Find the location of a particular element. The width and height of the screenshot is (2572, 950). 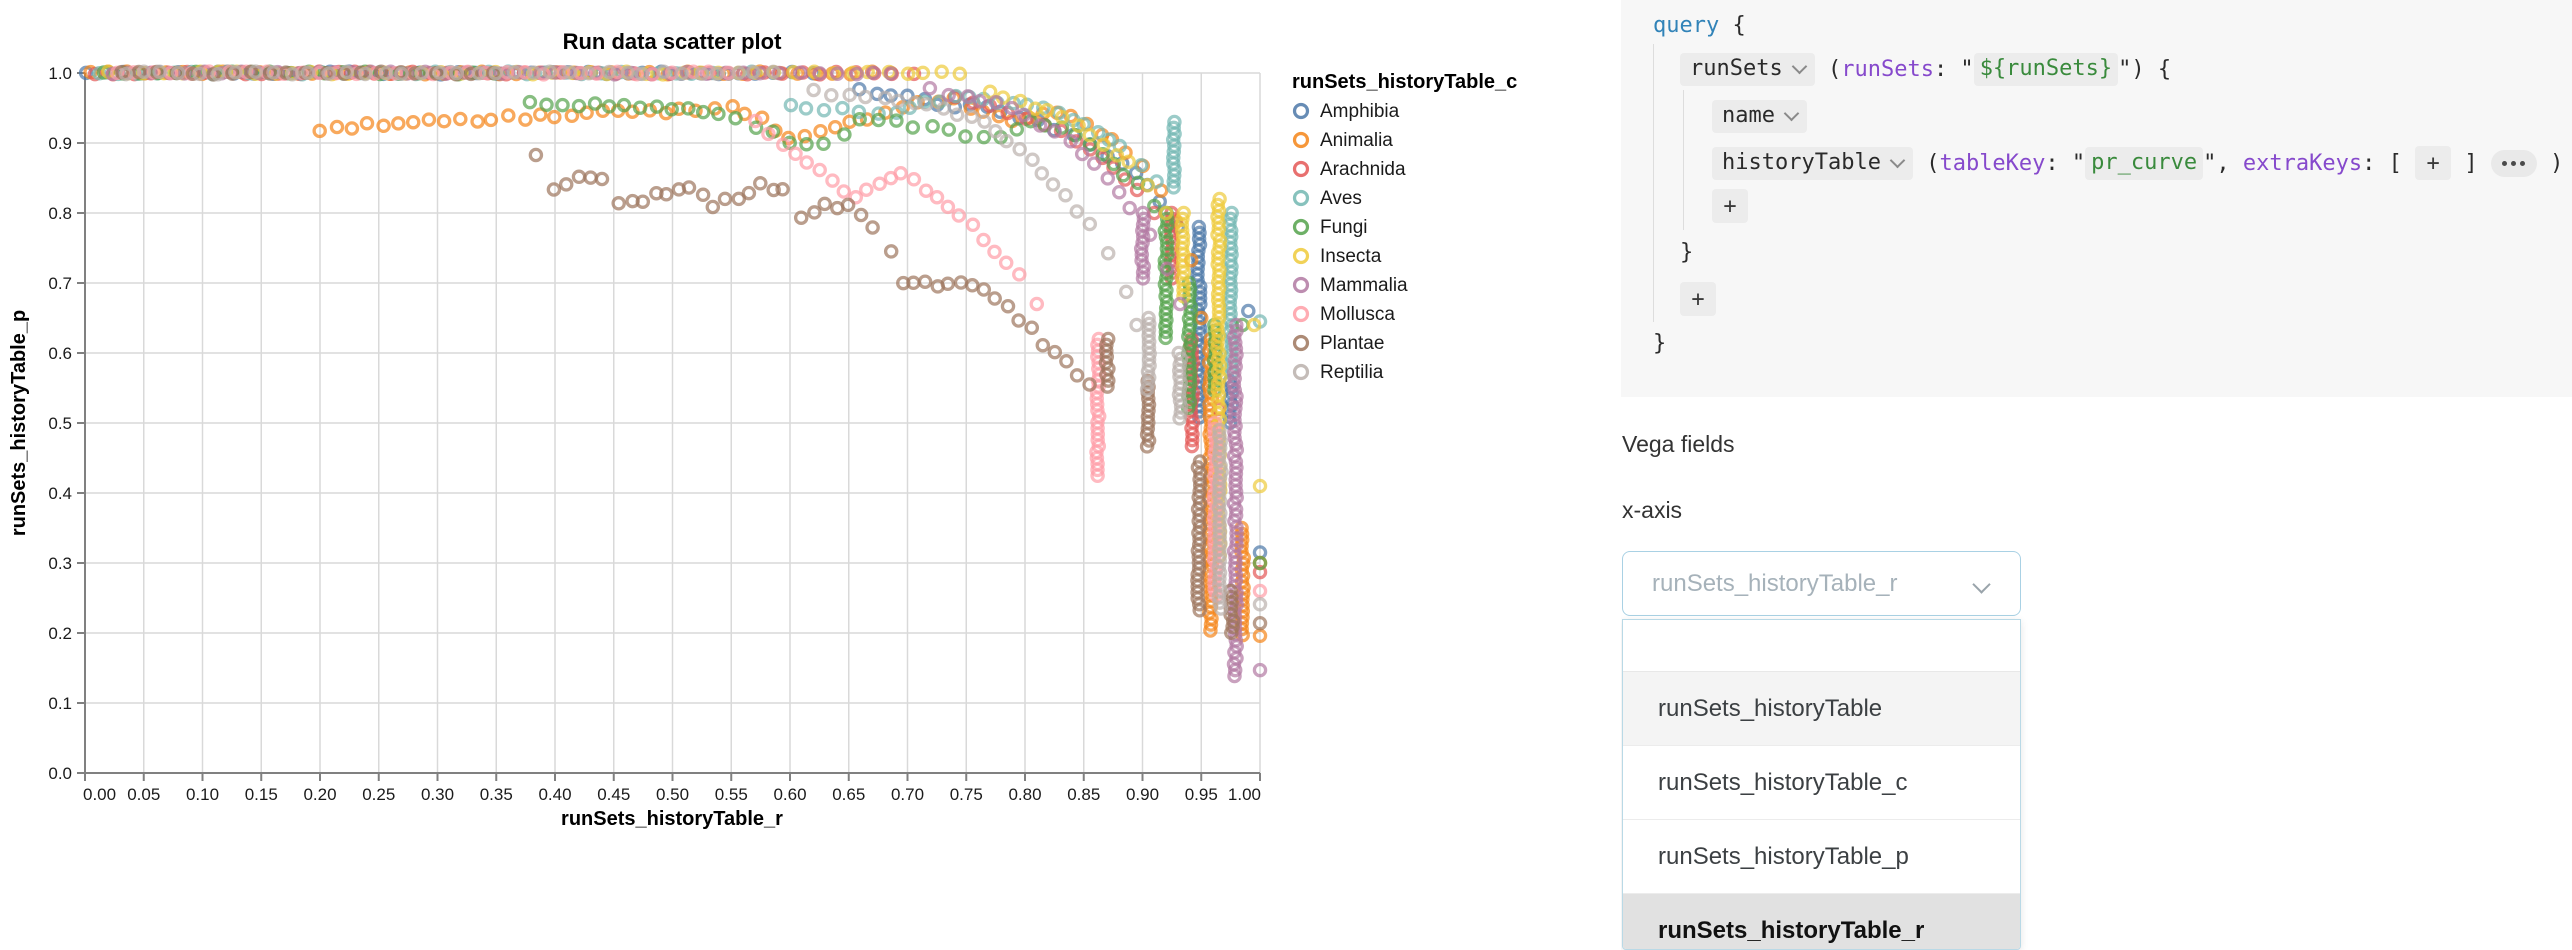

vega-fields-heading: Vega fields is located at coordinates (1678, 444).